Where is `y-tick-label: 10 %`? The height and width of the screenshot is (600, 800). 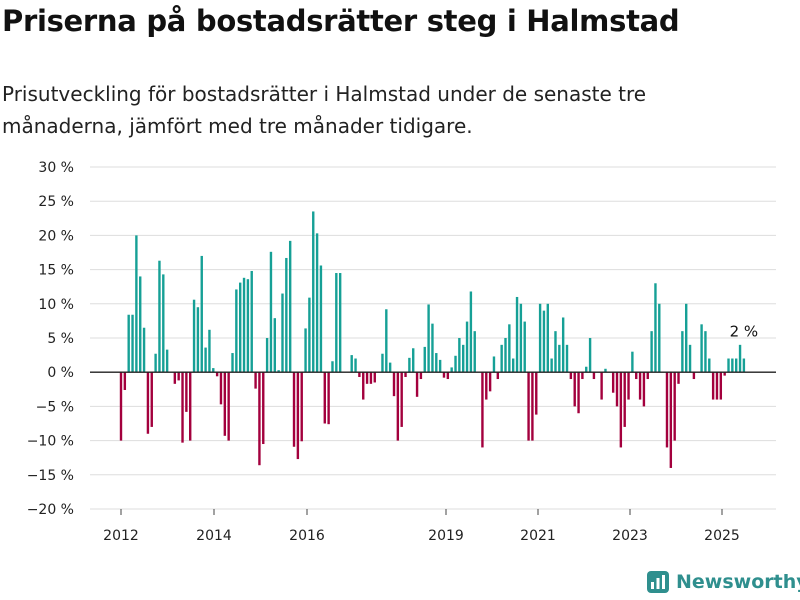 y-tick-label: 10 % is located at coordinates (56, 305).